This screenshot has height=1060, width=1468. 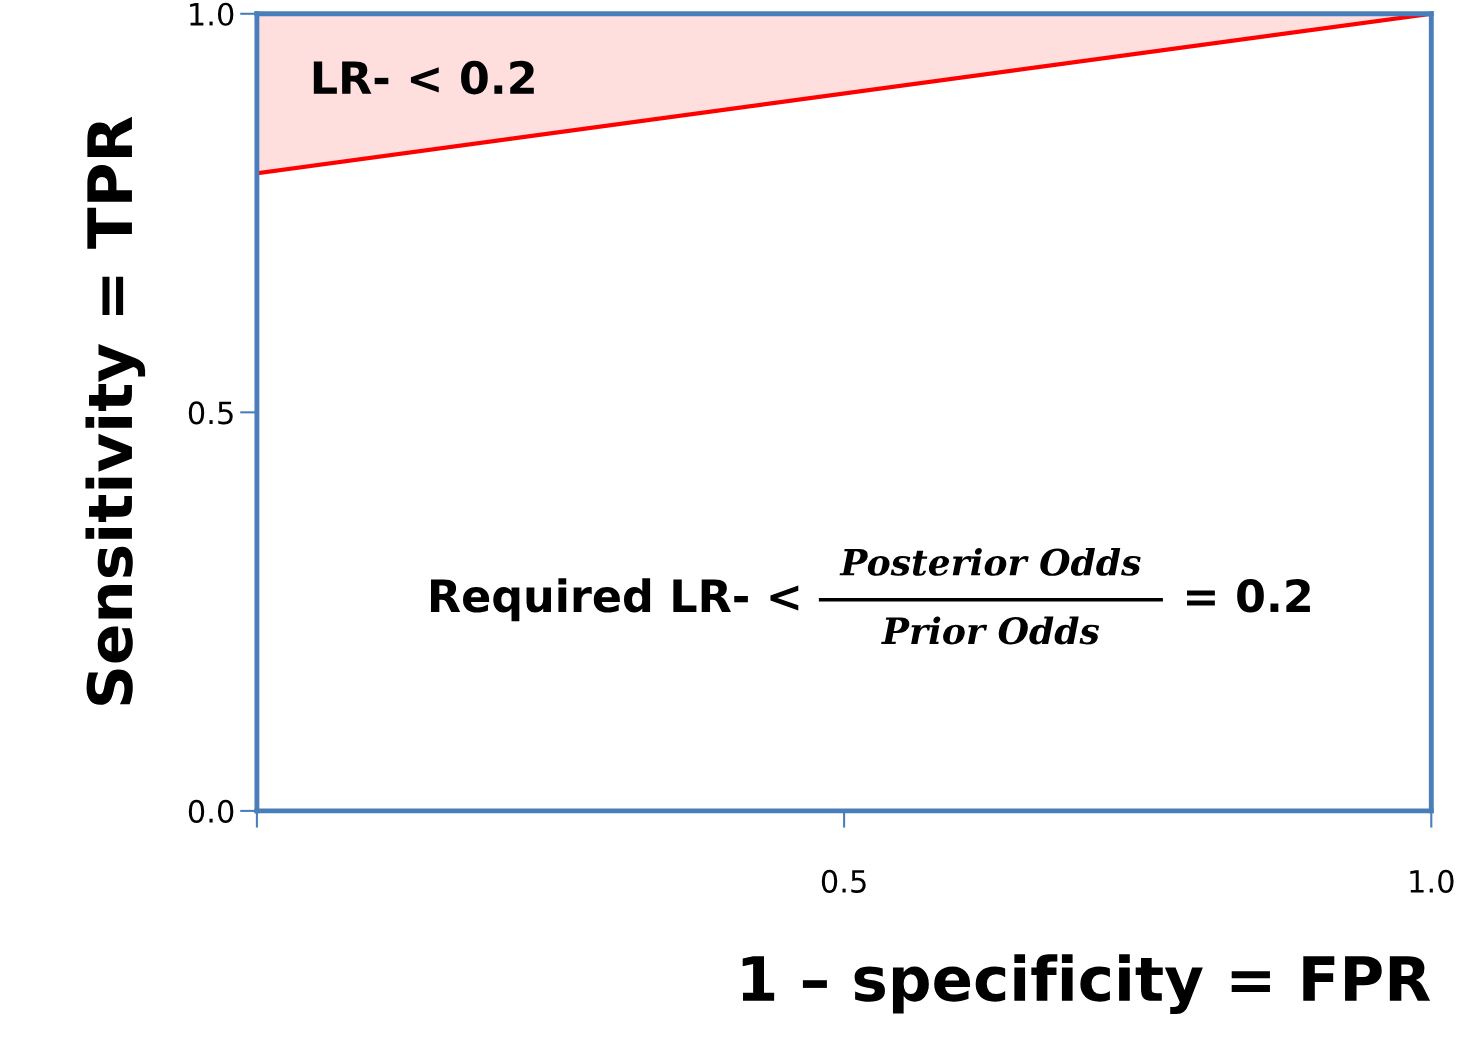 What do you see at coordinates (423, 77) in the screenshot?
I see `annotation: LR- < 0.2` at bounding box center [423, 77].